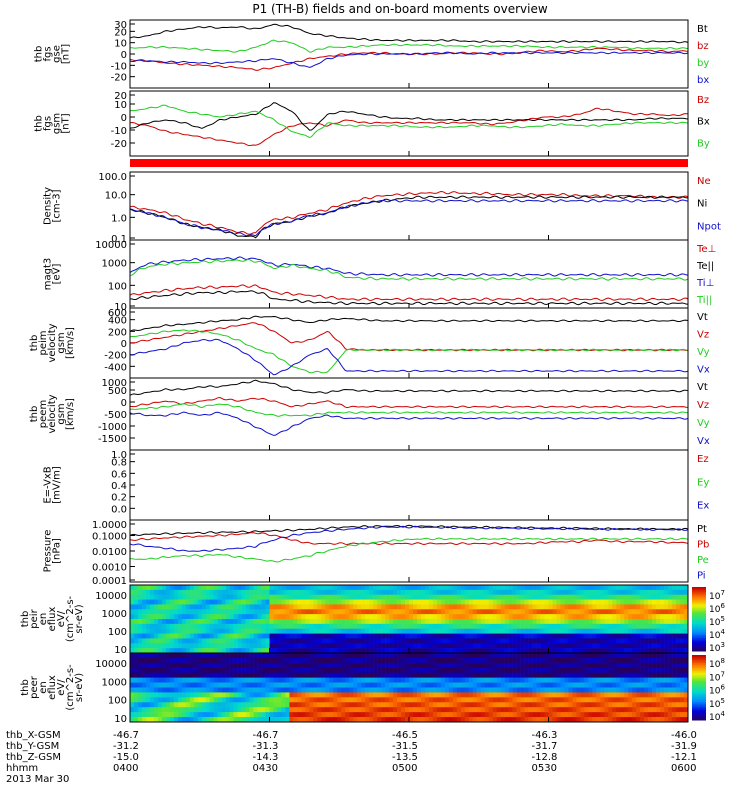 The width and height of the screenshot is (750, 800). I want to click on y-tick-label: 0.0001, so click(109, 581).